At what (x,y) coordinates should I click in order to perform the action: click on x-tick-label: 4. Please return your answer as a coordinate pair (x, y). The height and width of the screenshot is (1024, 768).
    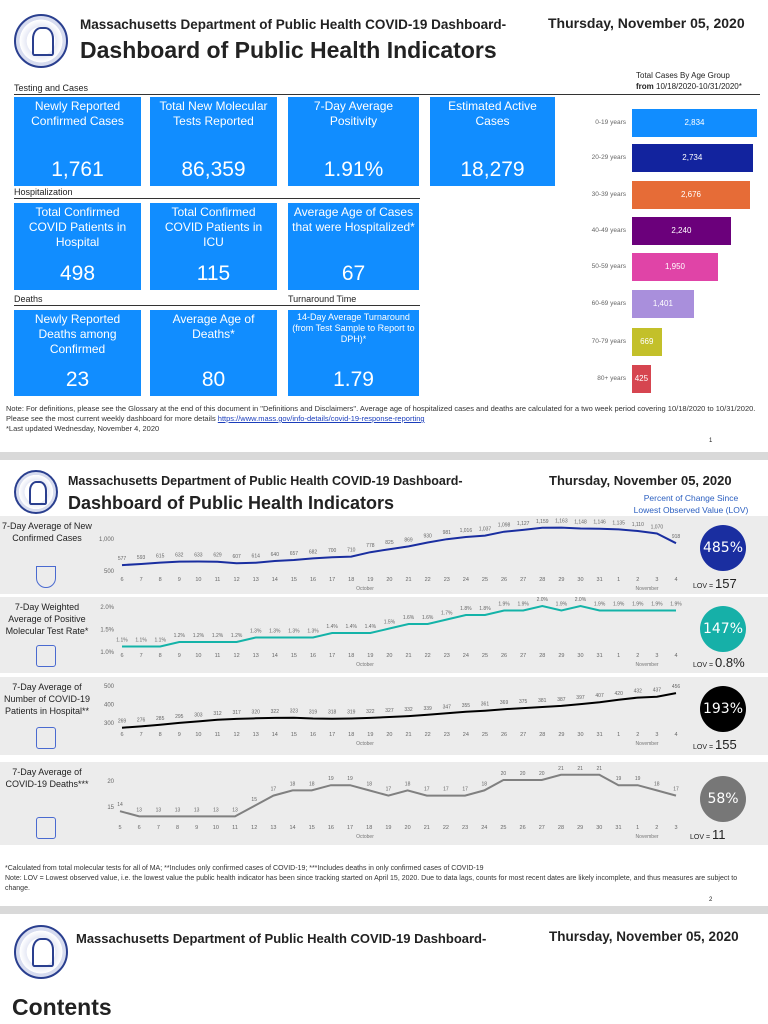
    Looking at the image, I should click on (675, 580).